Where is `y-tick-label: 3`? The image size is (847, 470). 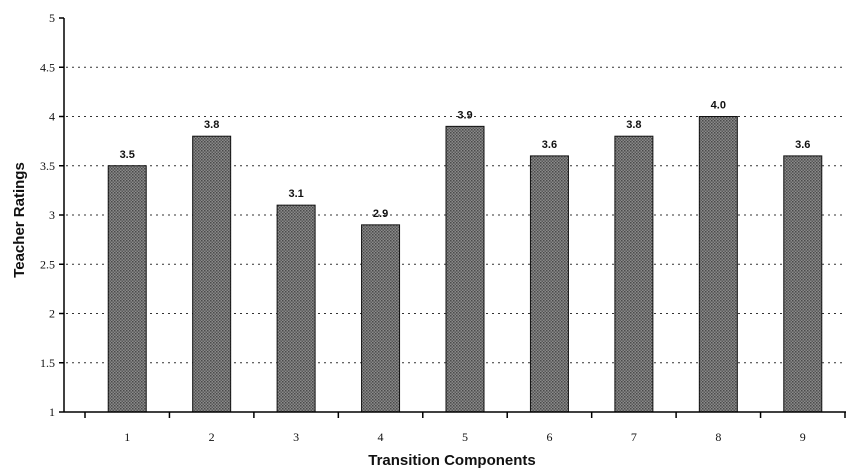 y-tick-label: 3 is located at coordinates (52, 215).